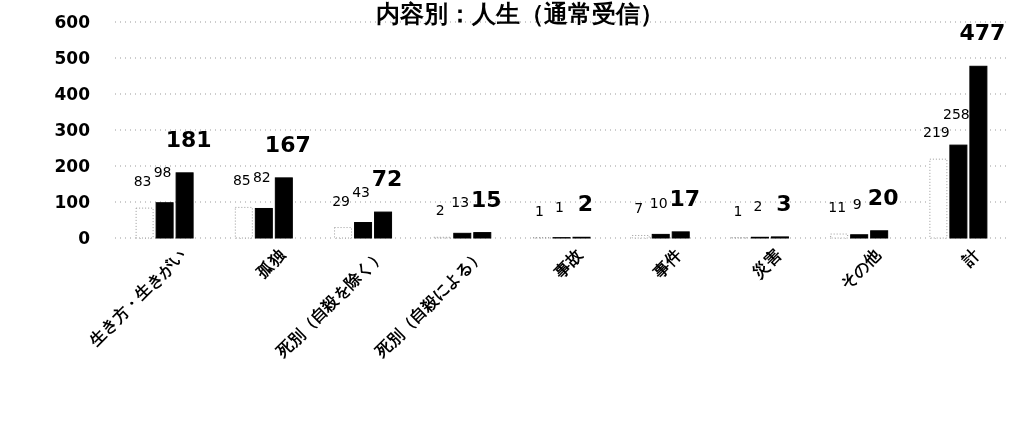  Describe the element at coordinates (784, 203) in the screenshot. I see `data-label: 3` at that location.